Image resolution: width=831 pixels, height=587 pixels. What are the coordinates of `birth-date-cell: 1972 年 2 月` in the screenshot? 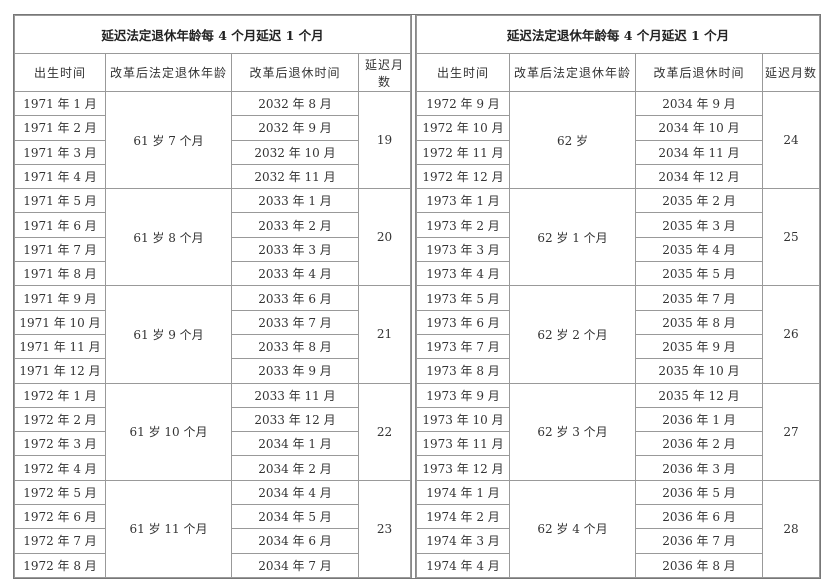 It's located at (60, 419).